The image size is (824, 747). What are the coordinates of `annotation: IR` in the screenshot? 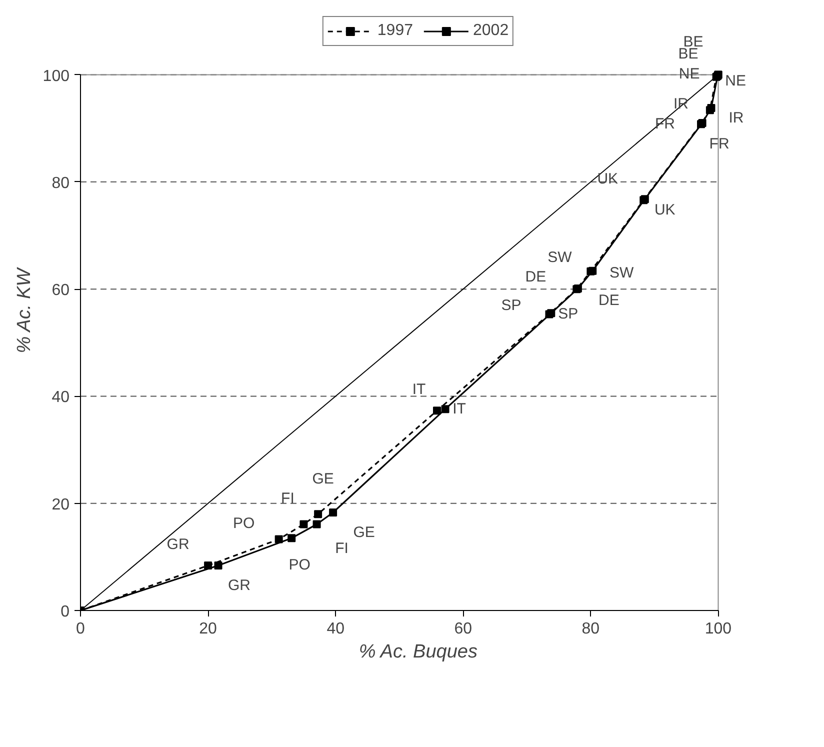 It's located at (736, 118).